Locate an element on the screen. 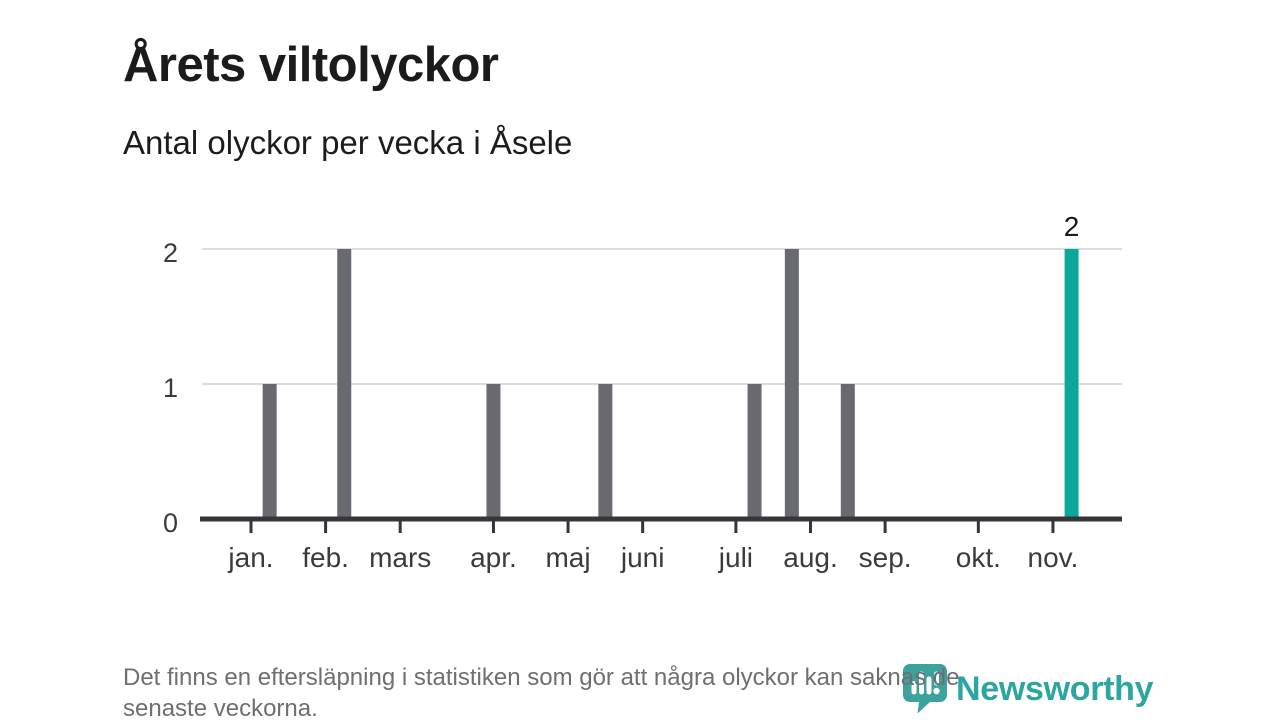  x-axis-month-label: feb. is located at coordinates (325, 557).